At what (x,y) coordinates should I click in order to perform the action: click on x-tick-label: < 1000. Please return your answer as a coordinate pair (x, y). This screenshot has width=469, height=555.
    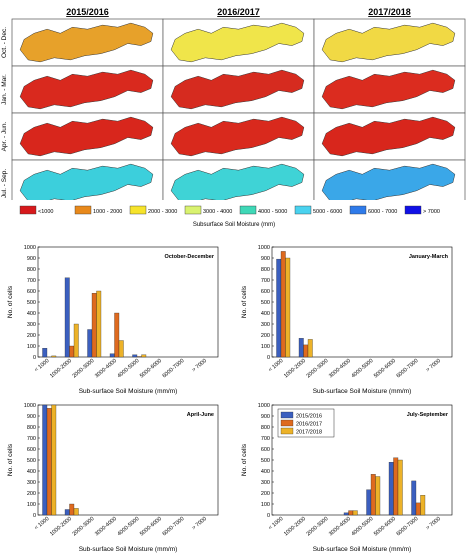
    Looking at the image, I should click on (276, 524).